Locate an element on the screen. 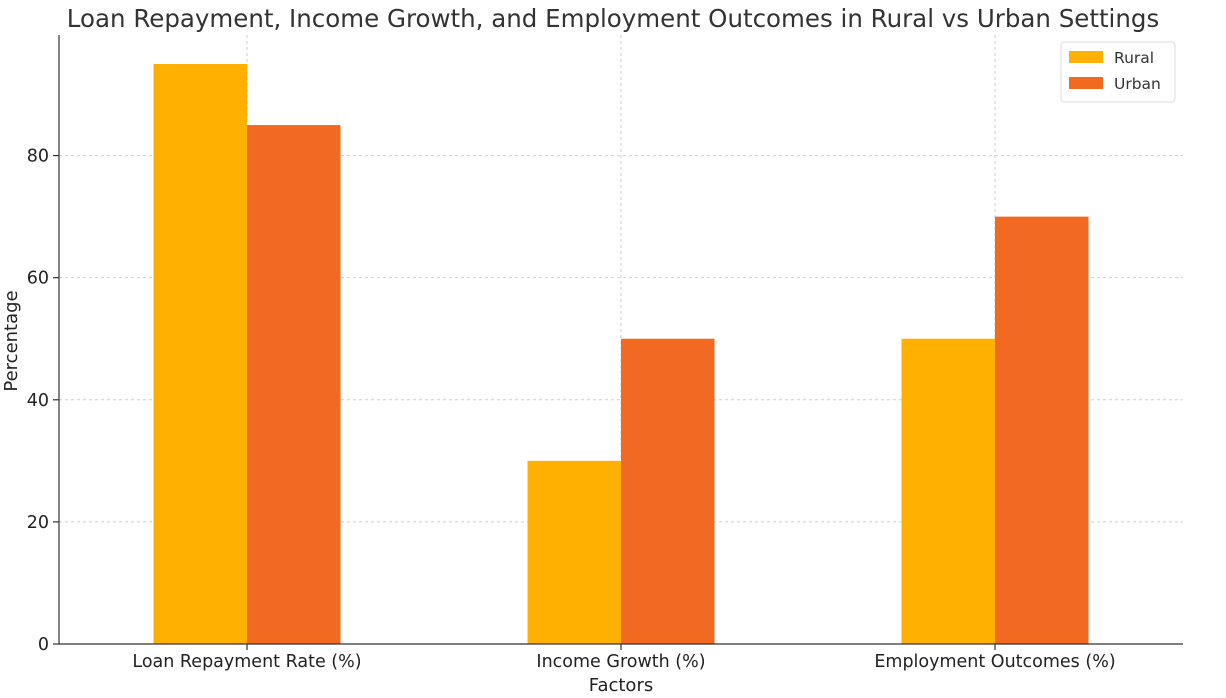 Image resolution: width=1226 pixels, height=698 pixels. y-axis-ticks: 0 20 40 60 80 is located at coordinates (43, 401).